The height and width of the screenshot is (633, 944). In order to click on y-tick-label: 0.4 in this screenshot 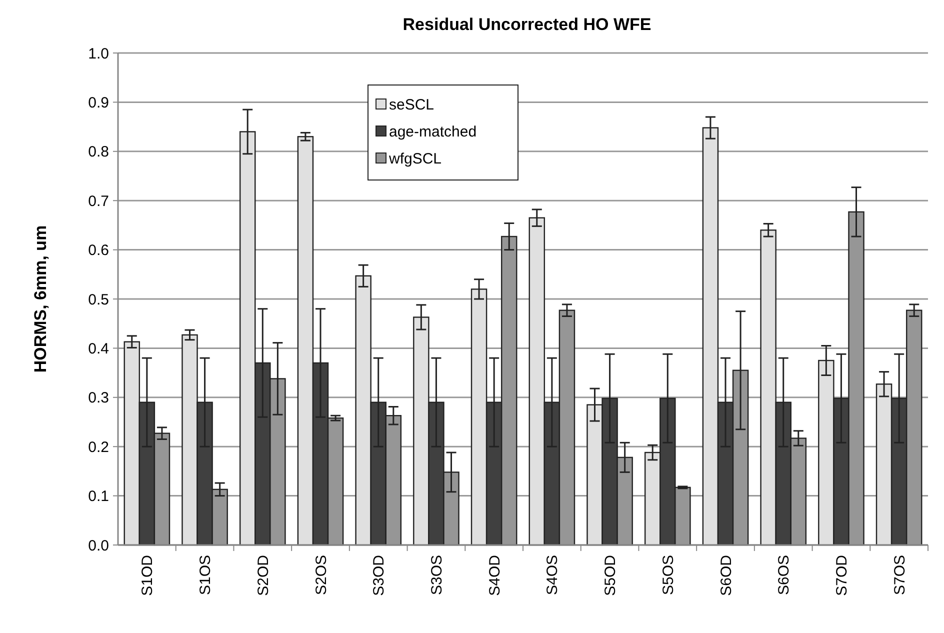, I will do `click(98, 349)`.